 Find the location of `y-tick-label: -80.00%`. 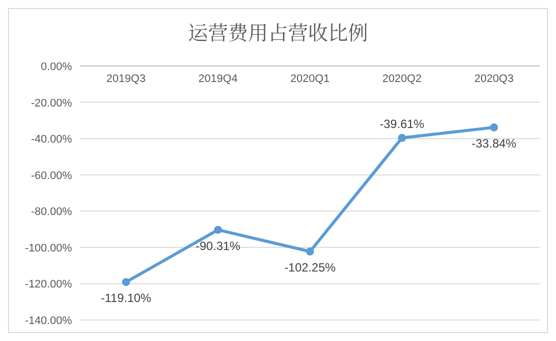

y-tick-label: -80.00% is located at coordinates (51, 212).